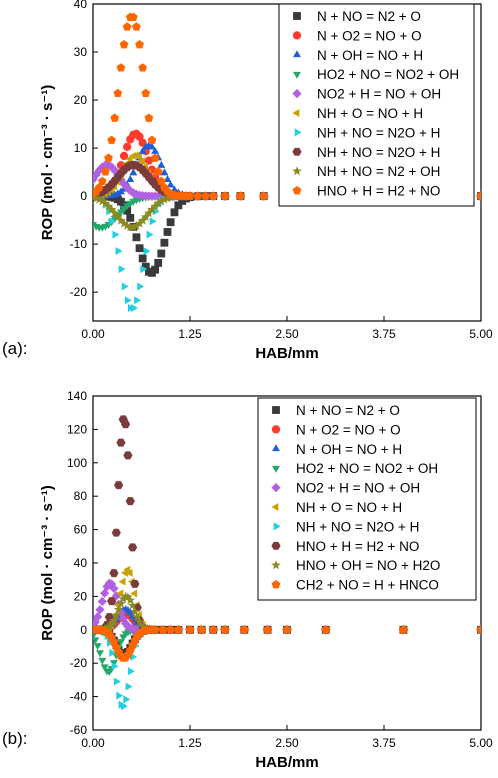 The width and height of the screenshot is (498, 778). What do you see at coordinates (81, 530) in the screenshot?
I see `y-tick-label: 60` at bounding box center [81, 530].